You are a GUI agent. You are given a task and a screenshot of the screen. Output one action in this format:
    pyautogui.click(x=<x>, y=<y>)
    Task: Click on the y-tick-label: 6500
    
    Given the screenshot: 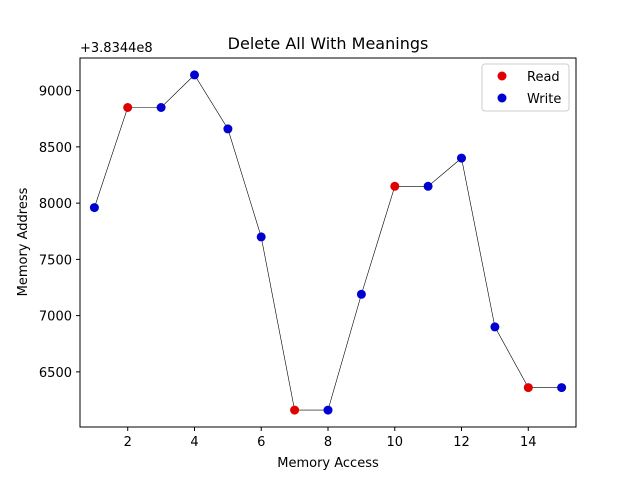 What is the action you would take?
    pyautogui.click(x=55, y=373)
    